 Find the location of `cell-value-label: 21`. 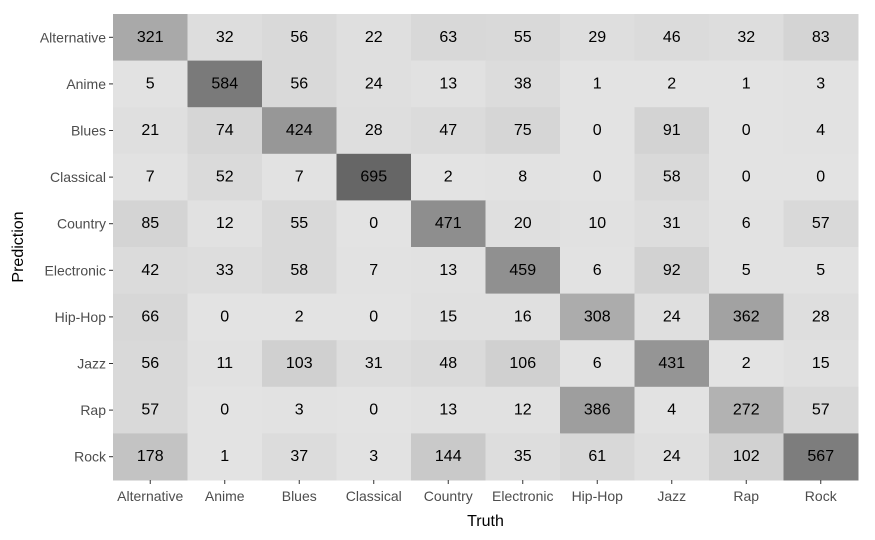

cell-value-label: 21 is located at coordinates (150, 130).